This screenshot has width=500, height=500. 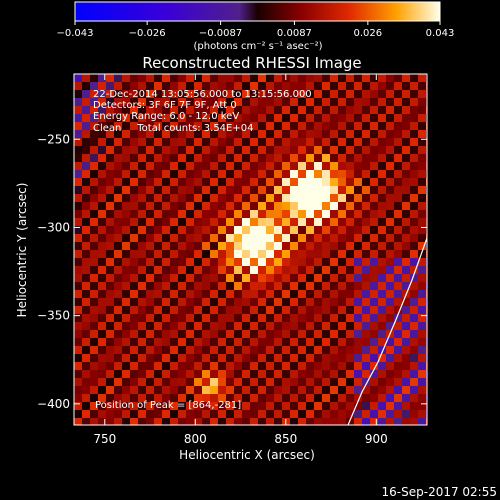 I want to click on colorbar-units: (photons cm⁻² s⁻¹ asec⁻²), so click(x=257, y=46).